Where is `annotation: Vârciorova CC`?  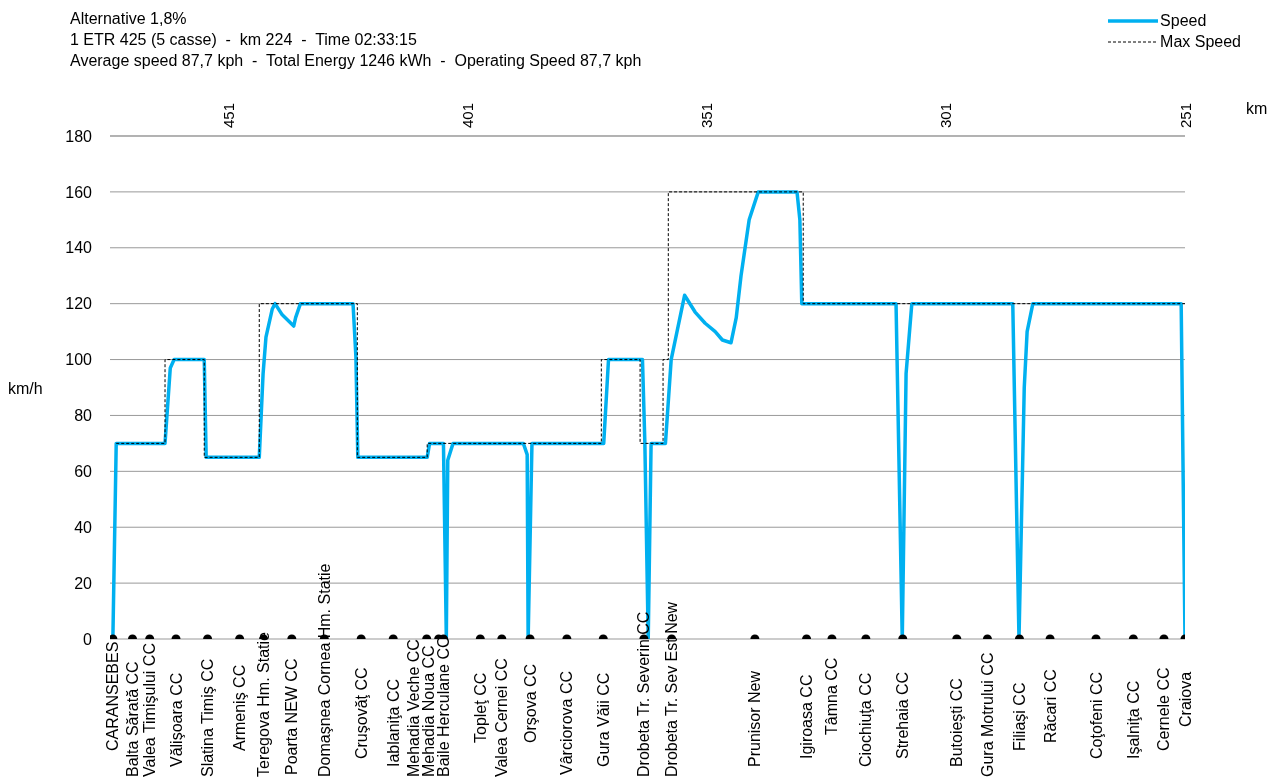 annotation: Vârciorova CC is located at coordinates (567, 722).